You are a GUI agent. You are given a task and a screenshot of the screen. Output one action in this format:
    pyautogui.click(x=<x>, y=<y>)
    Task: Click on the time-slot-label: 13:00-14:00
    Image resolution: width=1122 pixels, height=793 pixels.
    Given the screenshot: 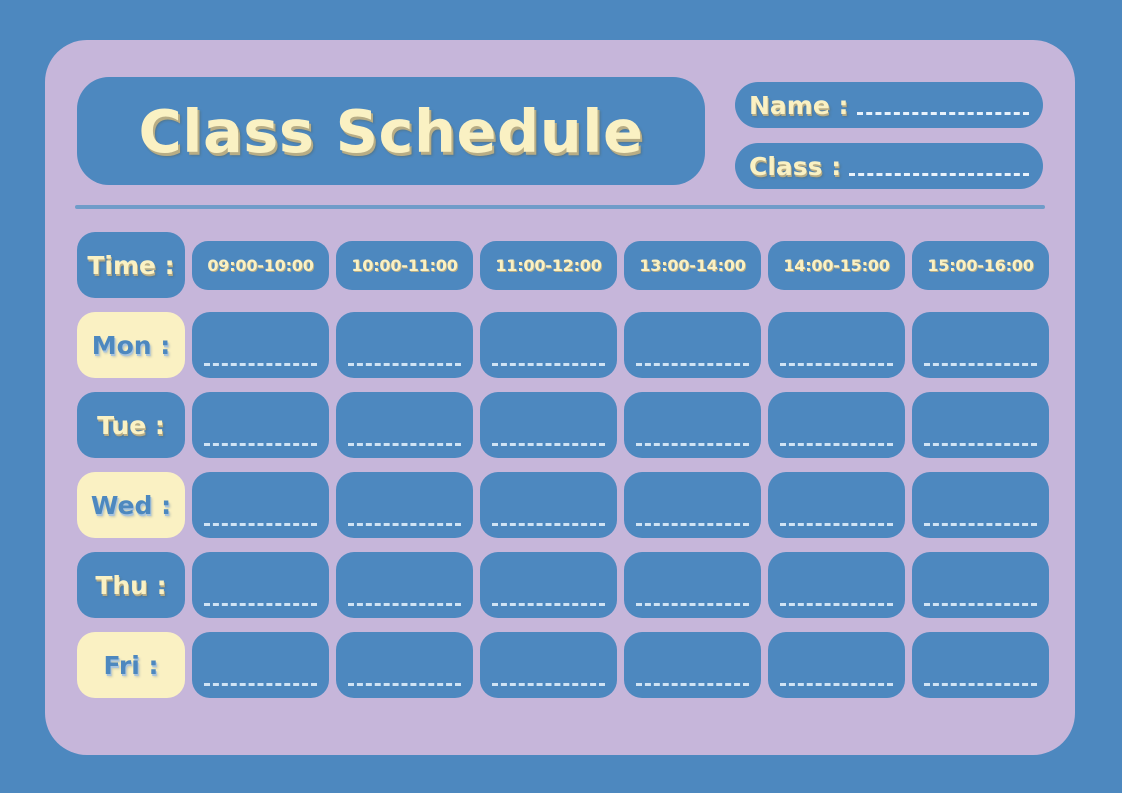 What is the action you would take?
    pyautogui.click(x=692, y=265)
    